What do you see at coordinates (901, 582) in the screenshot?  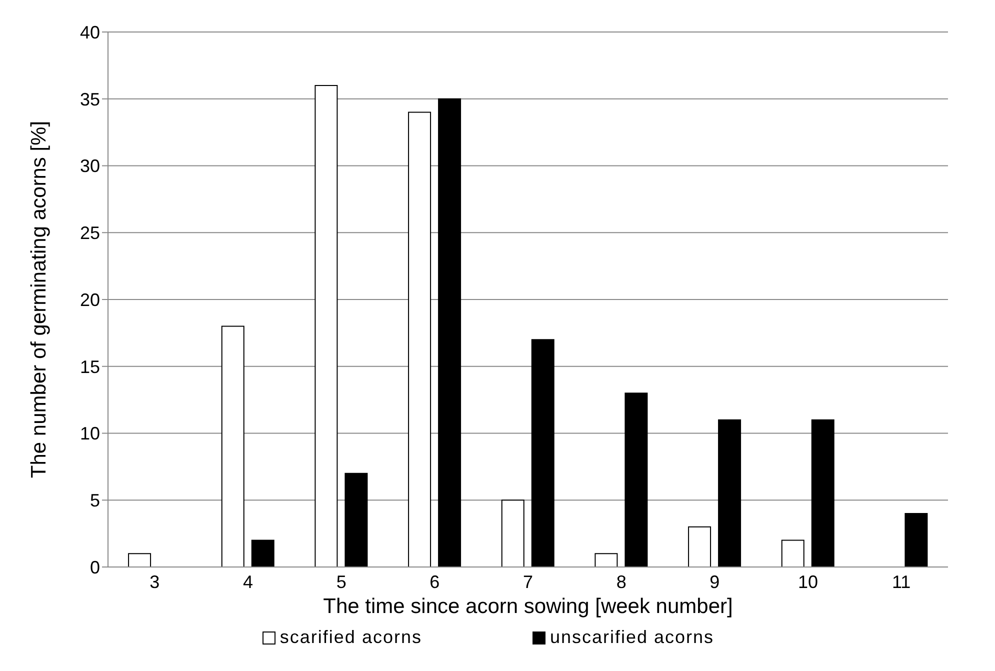 I see `x-tick-label: 11` at bounding box center [901, 582].